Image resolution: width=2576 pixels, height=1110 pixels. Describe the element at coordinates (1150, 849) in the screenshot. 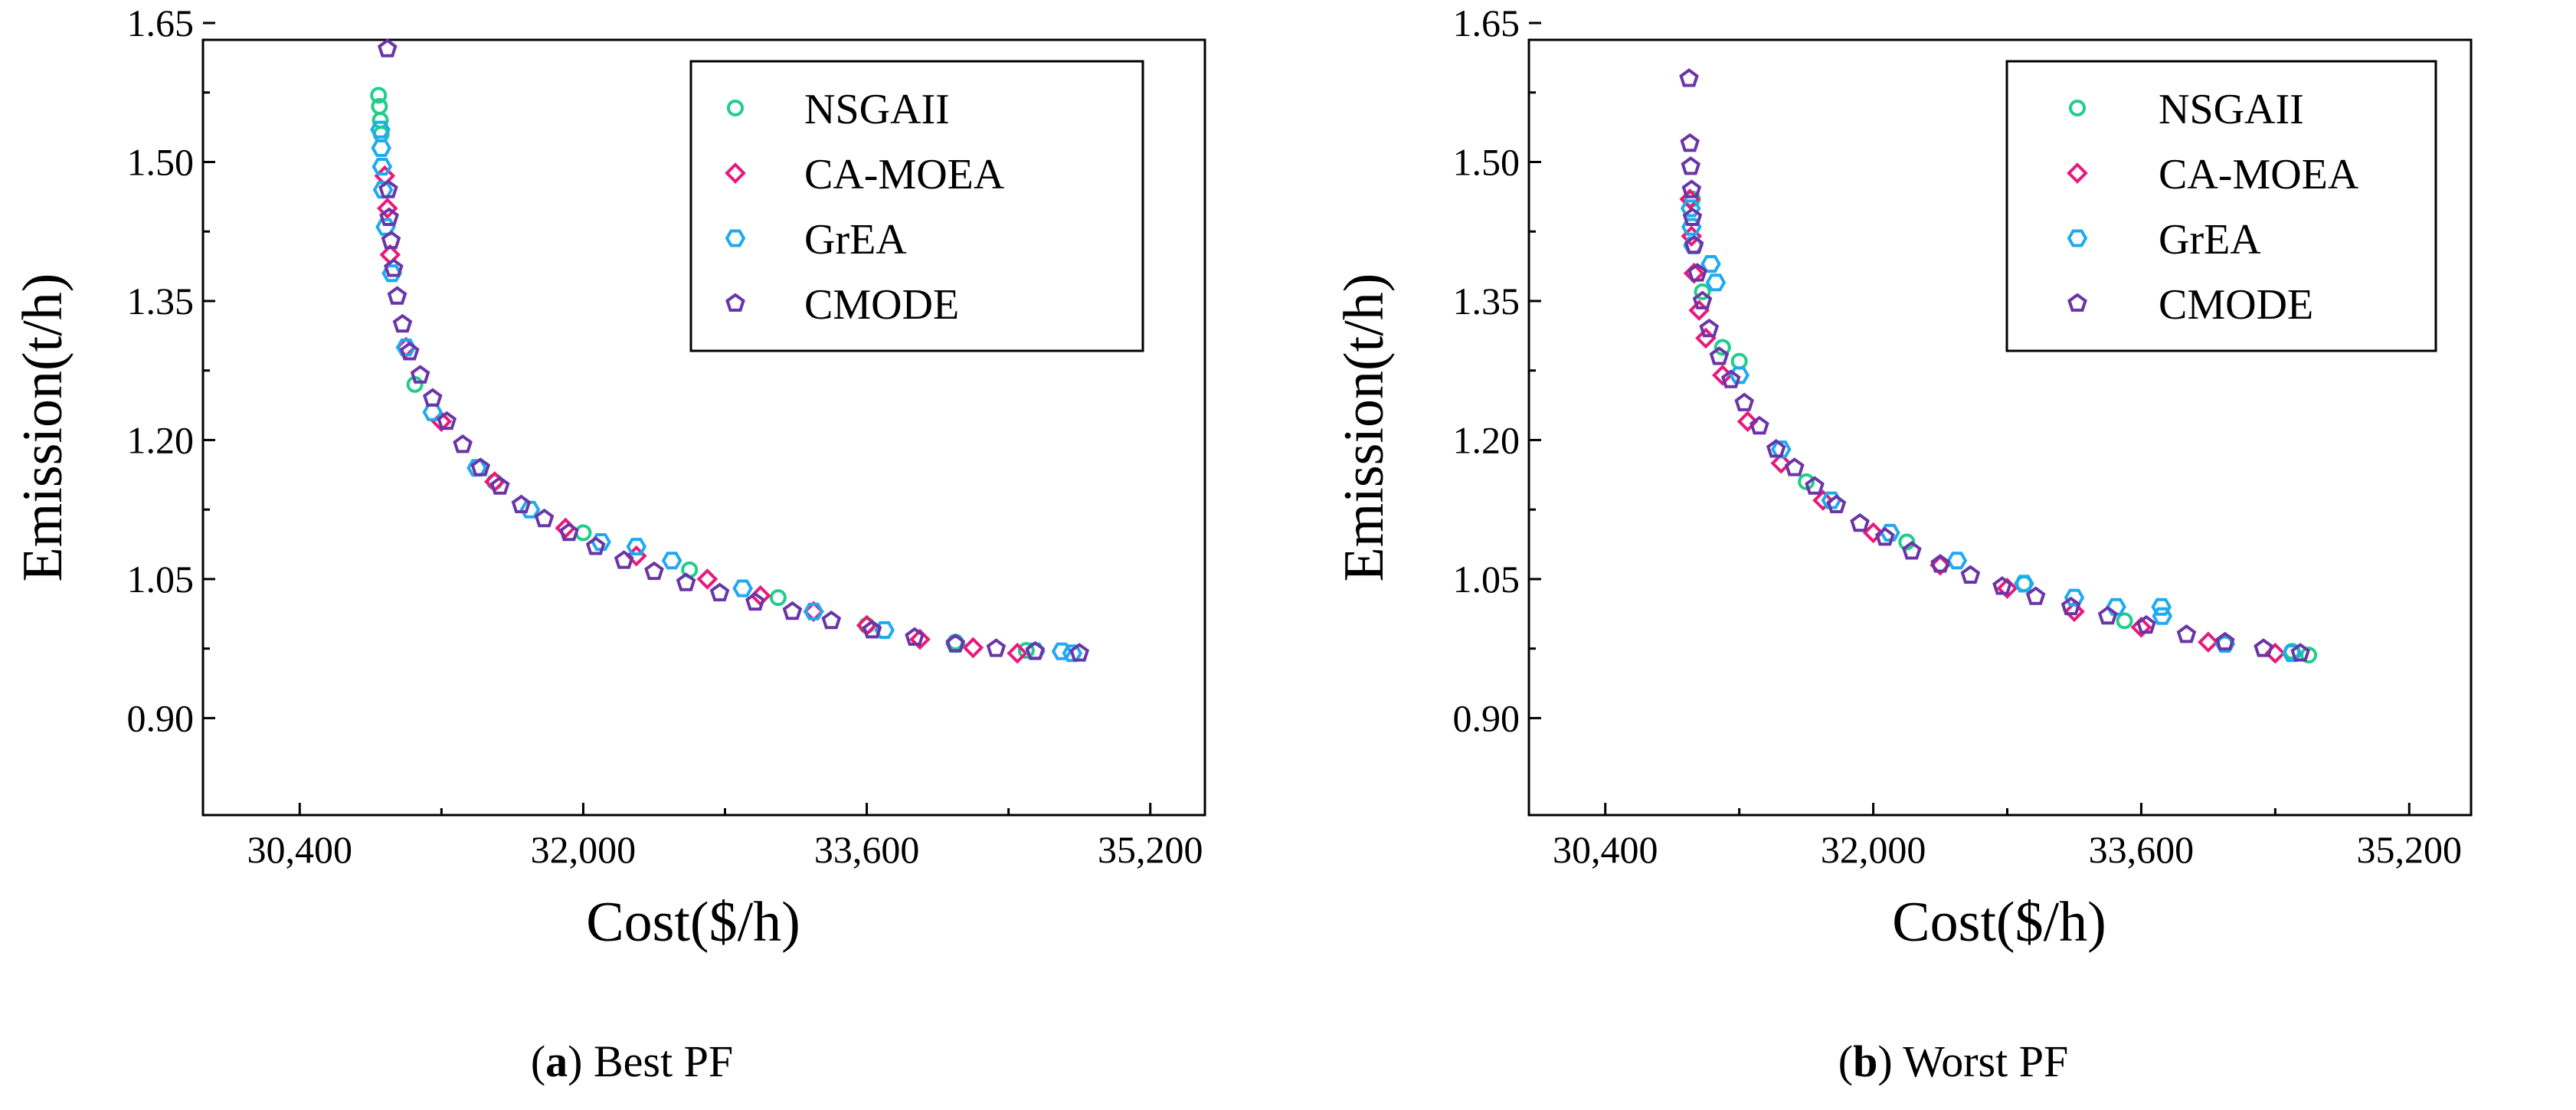

I see `x-tick-label: 35,200` at that location.